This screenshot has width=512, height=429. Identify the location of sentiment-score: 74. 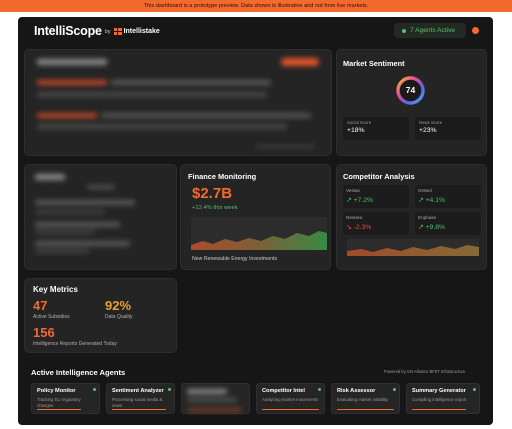
(410, 90).